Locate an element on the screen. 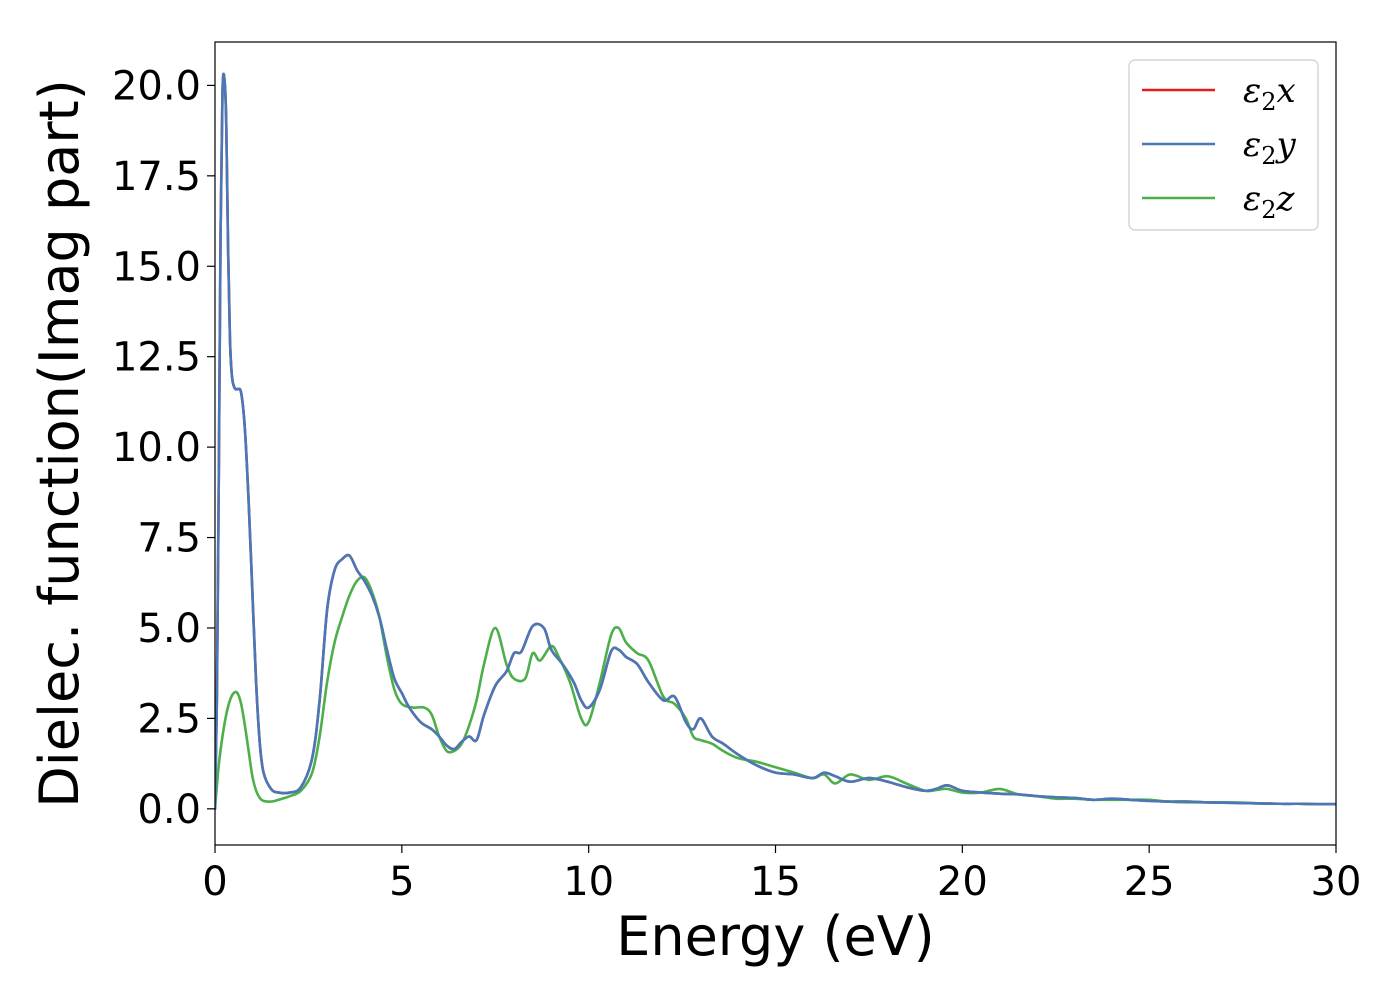  legend: ε2x ε2y ε2z is located at coordinates (1223, 145).